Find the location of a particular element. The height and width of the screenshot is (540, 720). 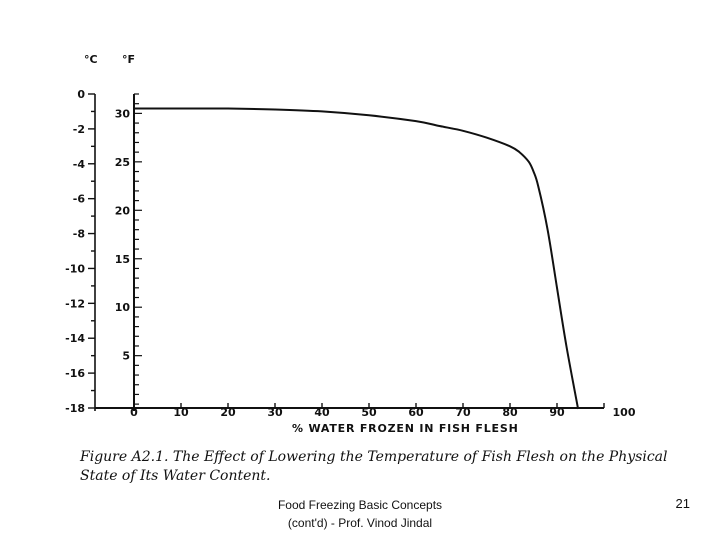

fahrenheit-tick-label: 25 is located at coordinates (122, 162).